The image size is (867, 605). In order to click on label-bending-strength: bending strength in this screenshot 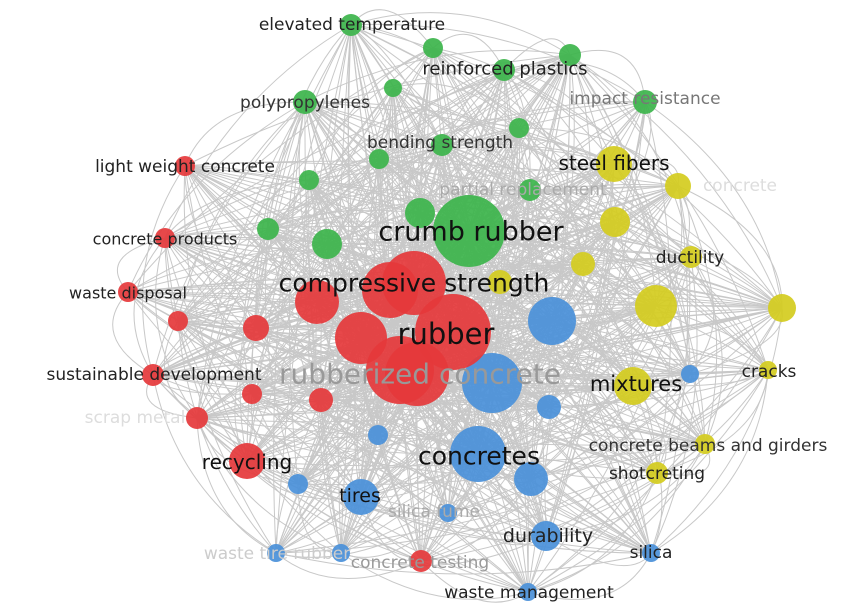, I will do `click(440, 143)`.